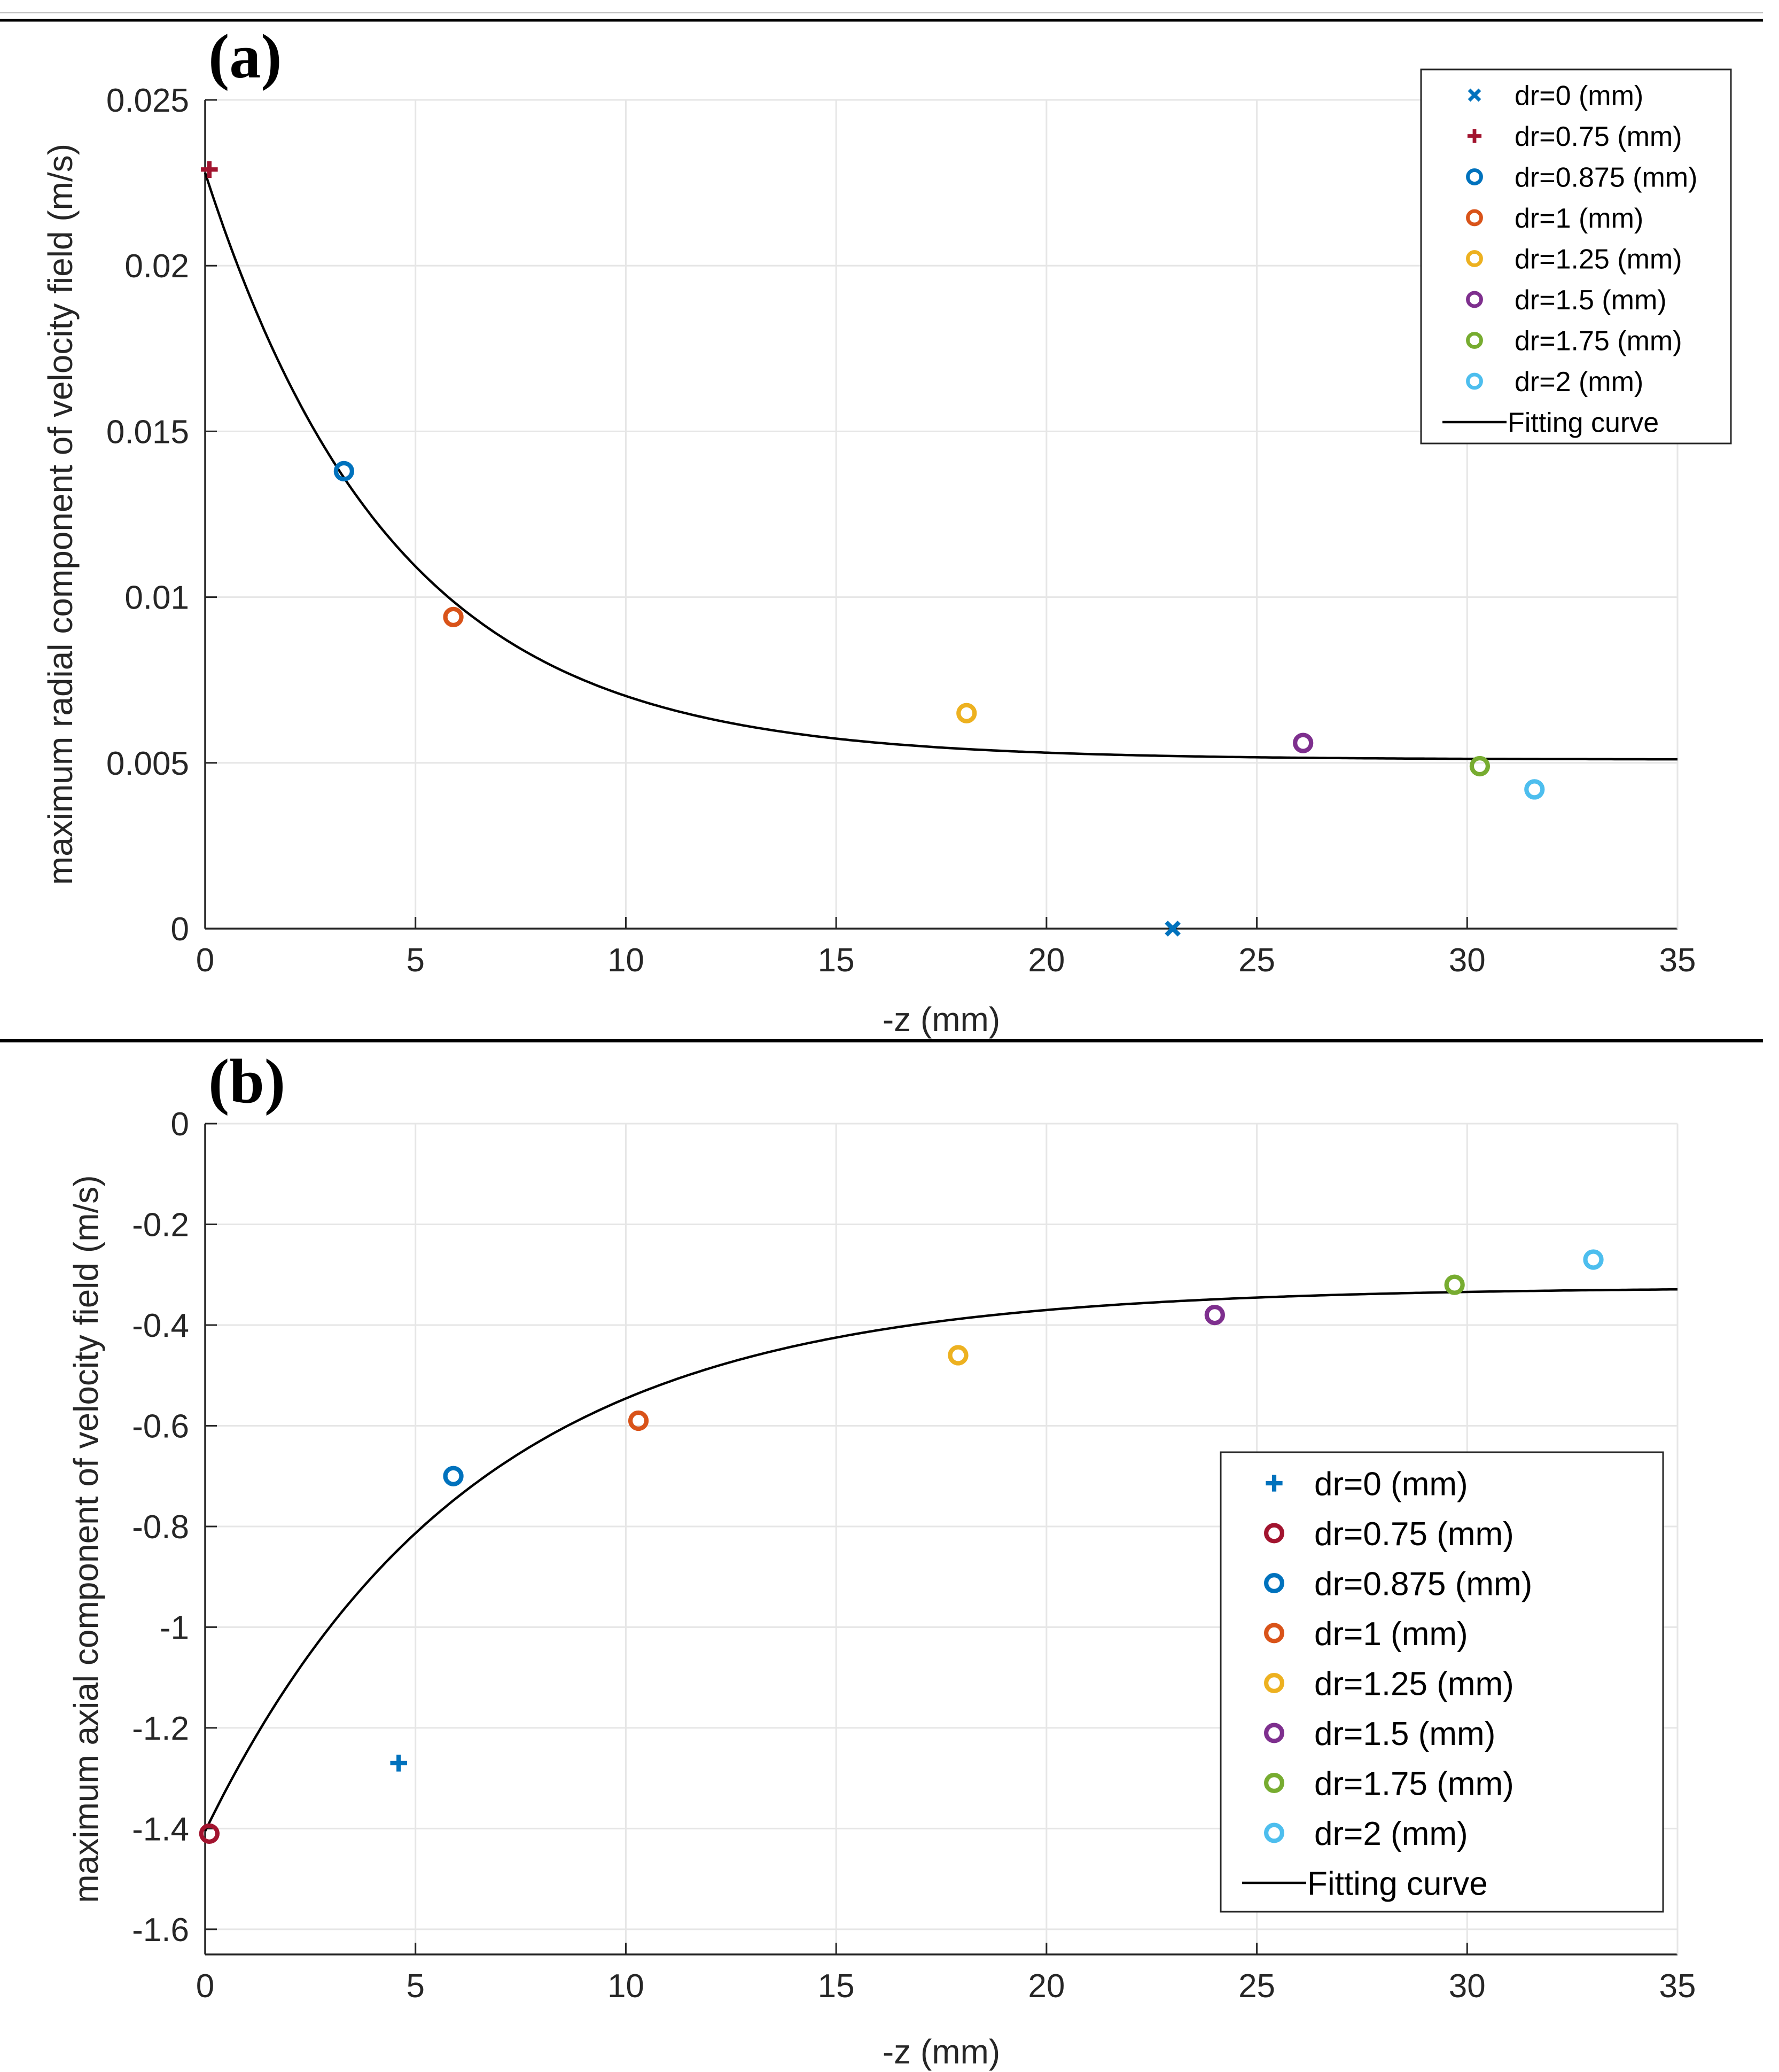  I want to click on x-tick-label: 35, so click(1677, 961).